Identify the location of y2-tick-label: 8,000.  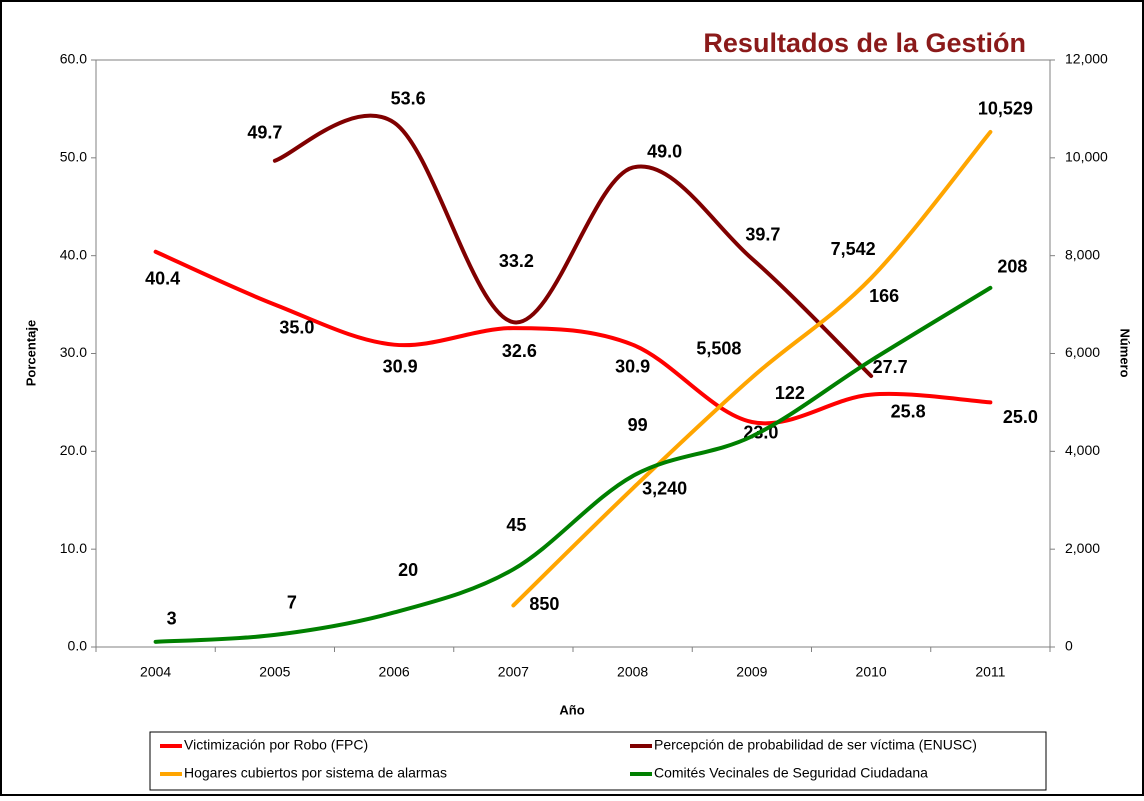
(1082, 254).